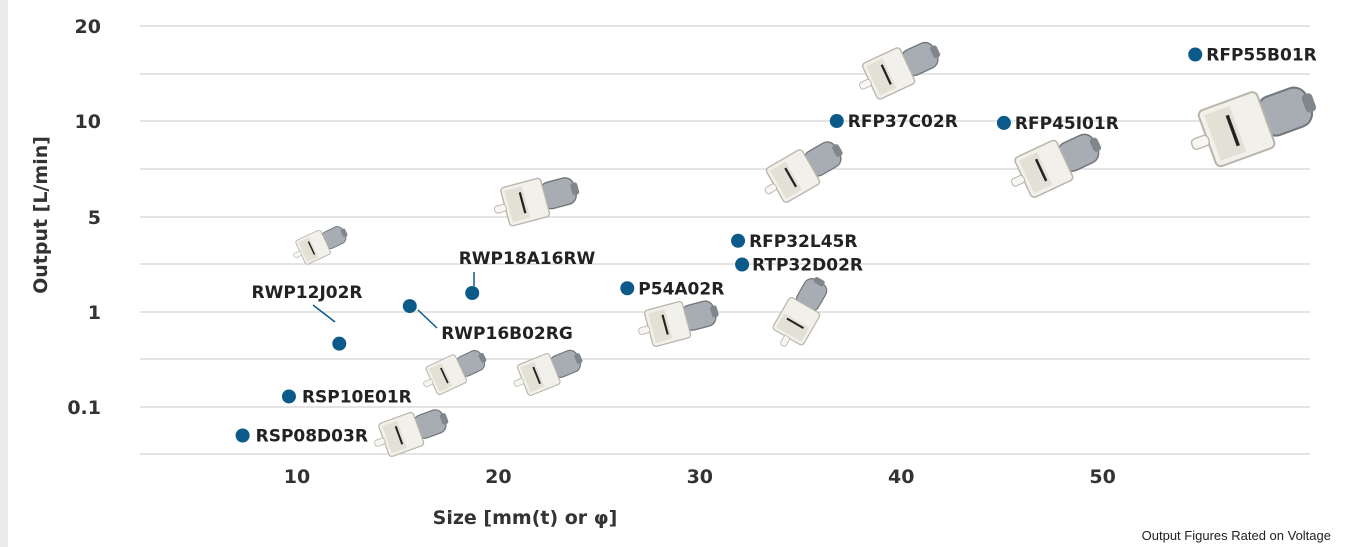 This screenshot has width=1351, height=547. What do you see at coordinates (1102, 477) in the screenshot?
I see `x-tick-label: 50` at bounding box center [1102, 477].